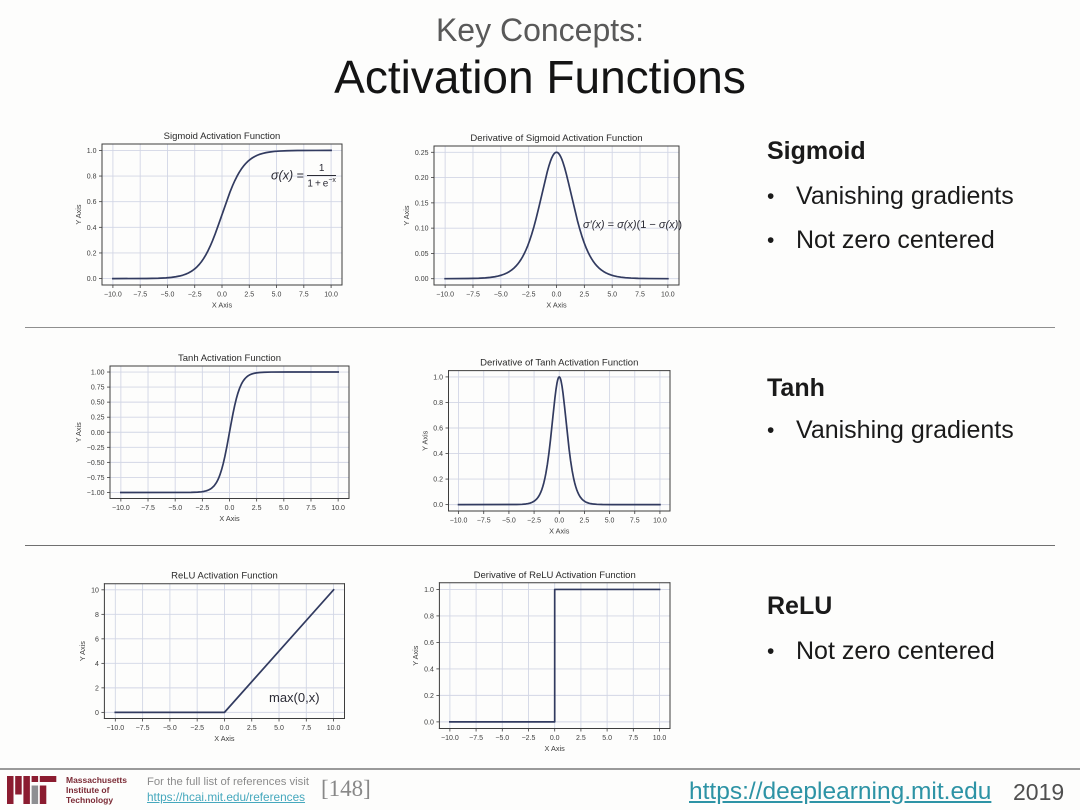  I want to click on svg-text: 8, so click(97, 615).